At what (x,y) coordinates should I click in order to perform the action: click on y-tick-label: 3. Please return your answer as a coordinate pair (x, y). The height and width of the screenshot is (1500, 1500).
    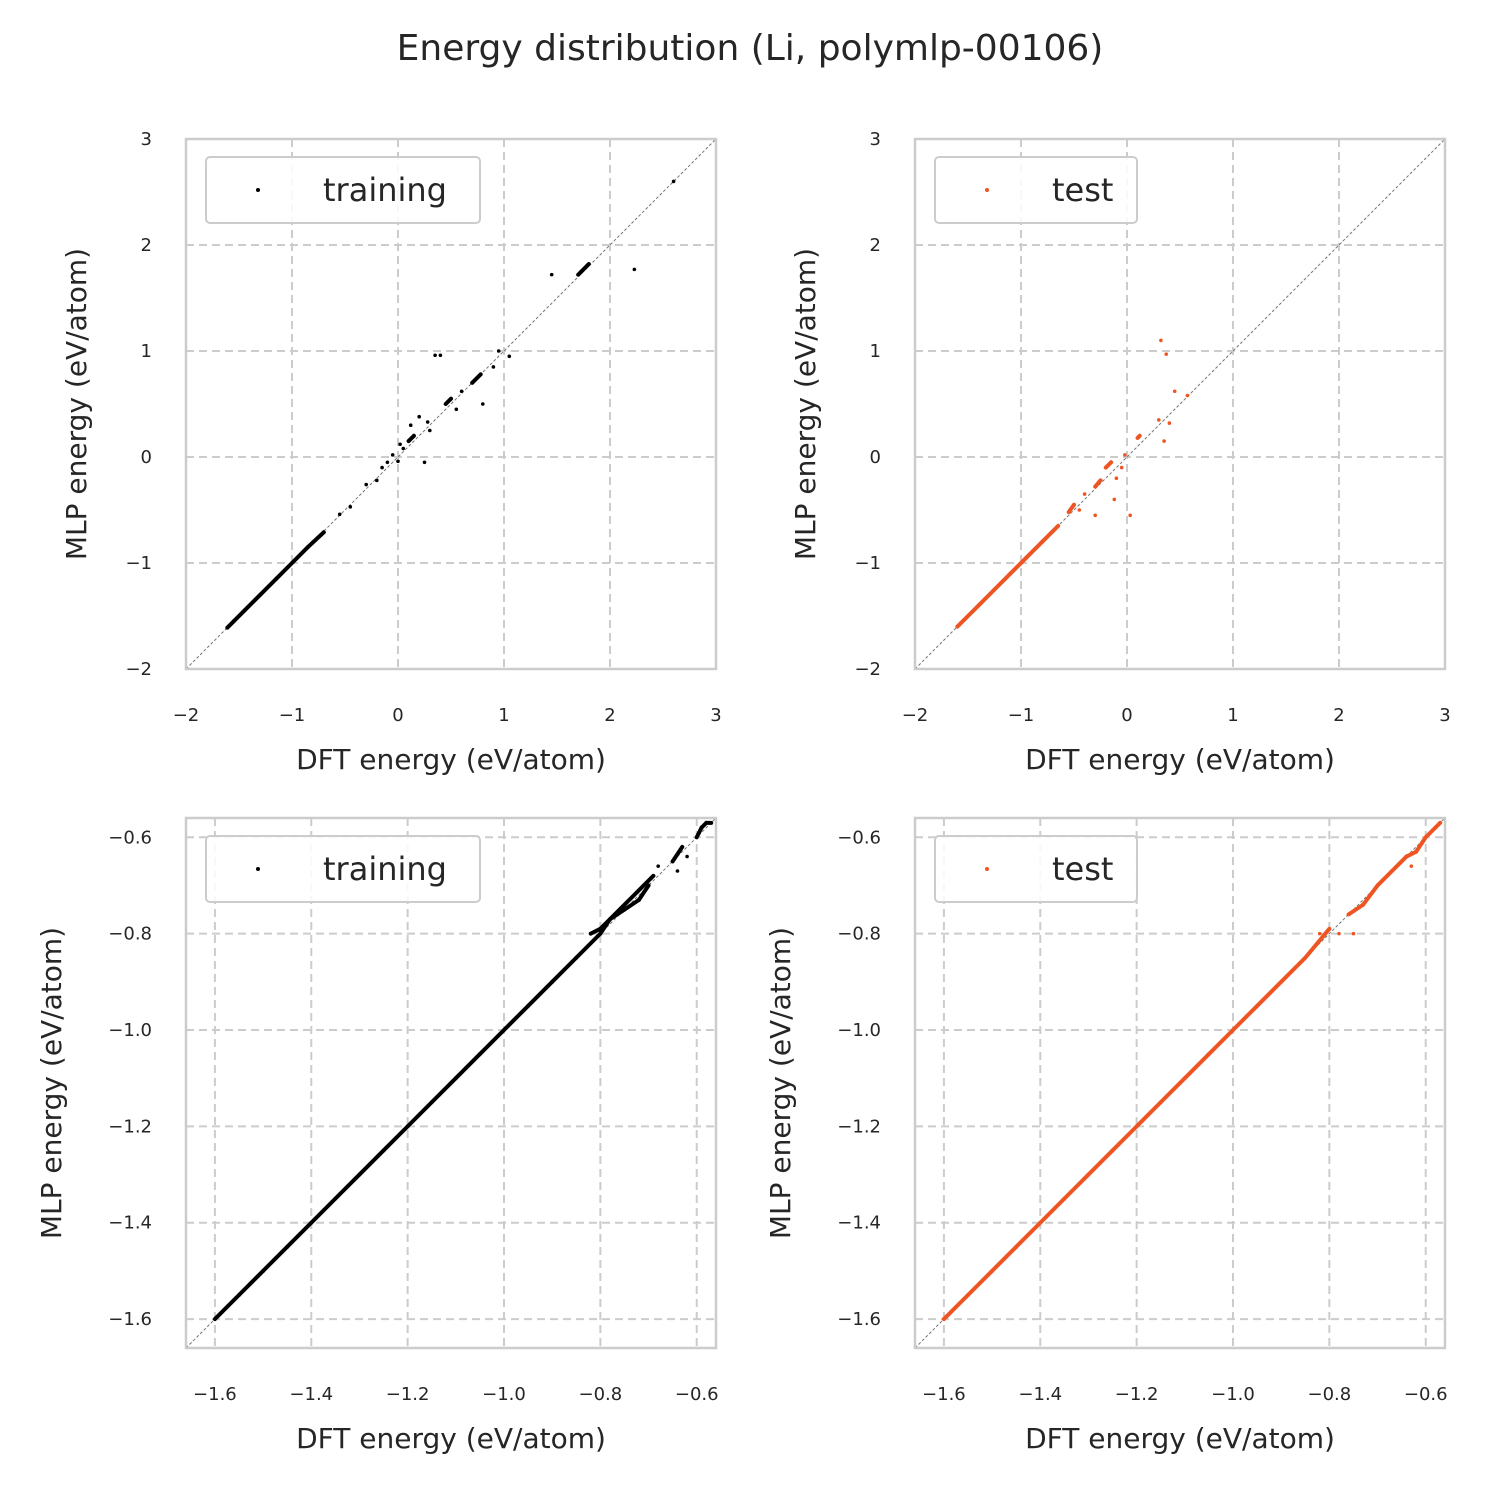
    Looking at the image, I should click on (875, 139).